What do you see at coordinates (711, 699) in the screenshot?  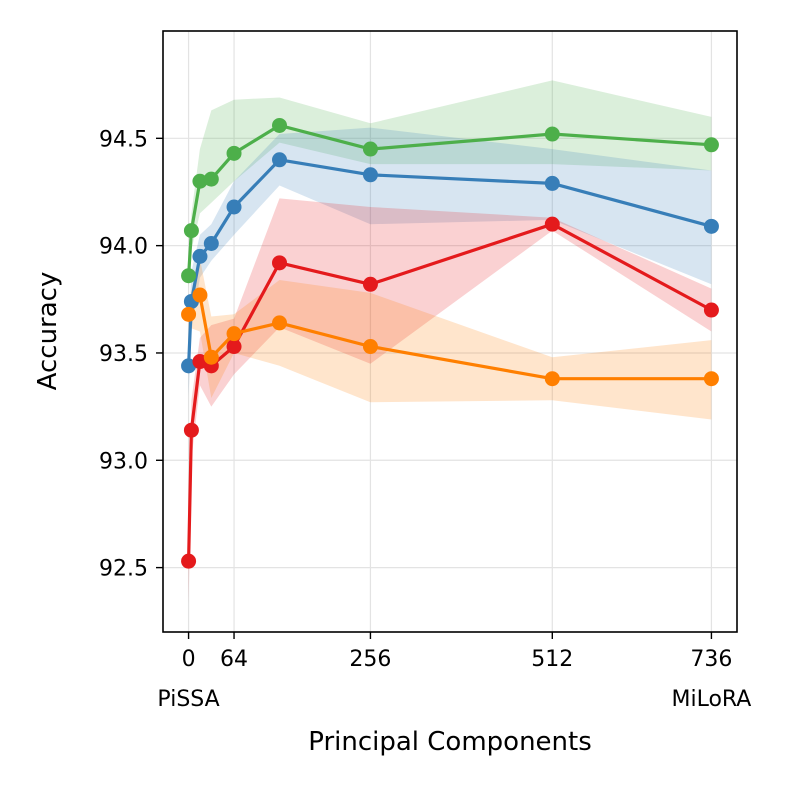 I see `x-sub-label: MiLoRA` at bounding box center [711, 699].